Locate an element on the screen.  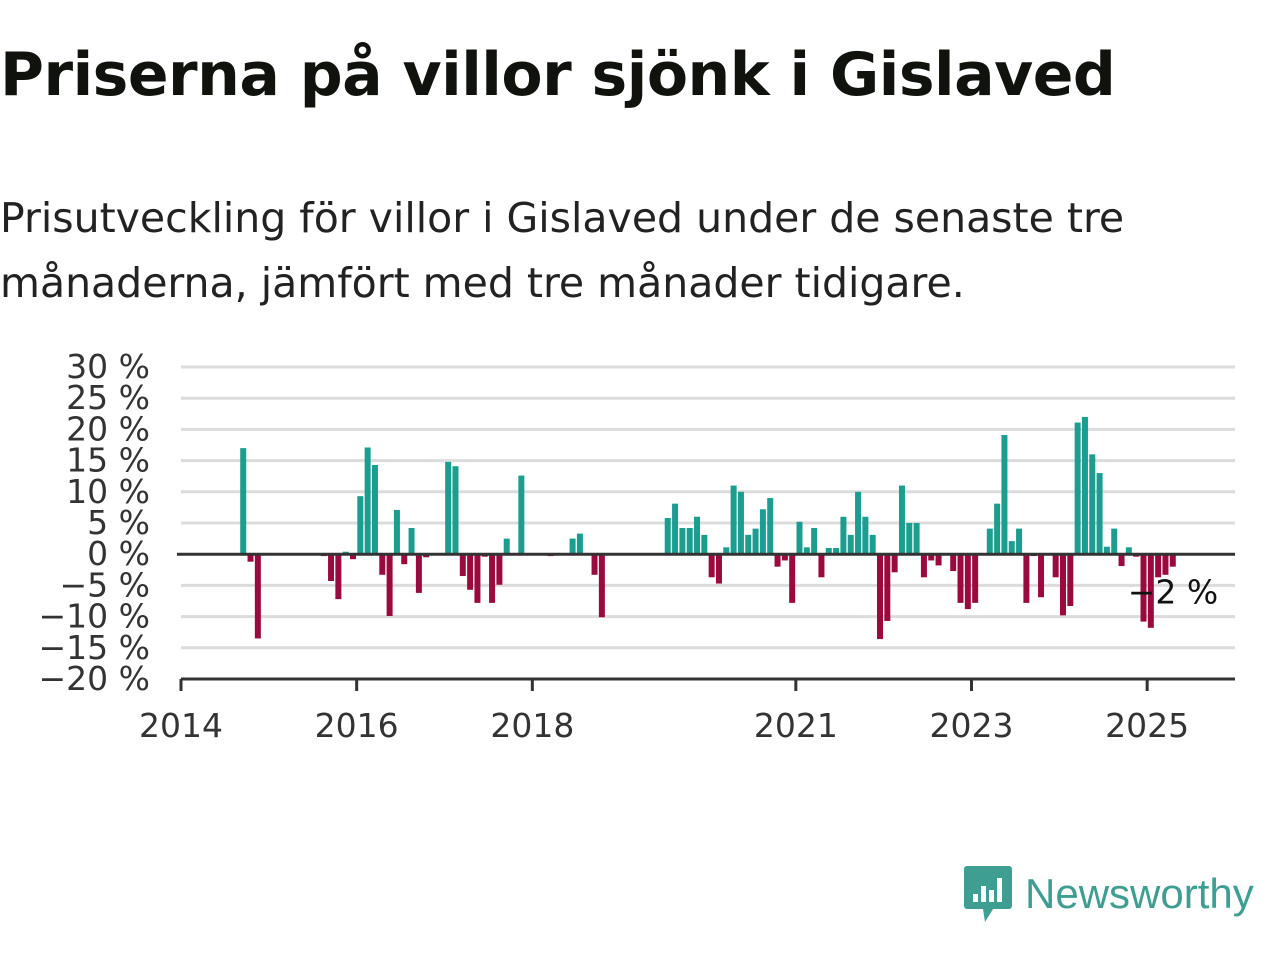
x-tick-label: 2018 is located at coordinates (532, 725).